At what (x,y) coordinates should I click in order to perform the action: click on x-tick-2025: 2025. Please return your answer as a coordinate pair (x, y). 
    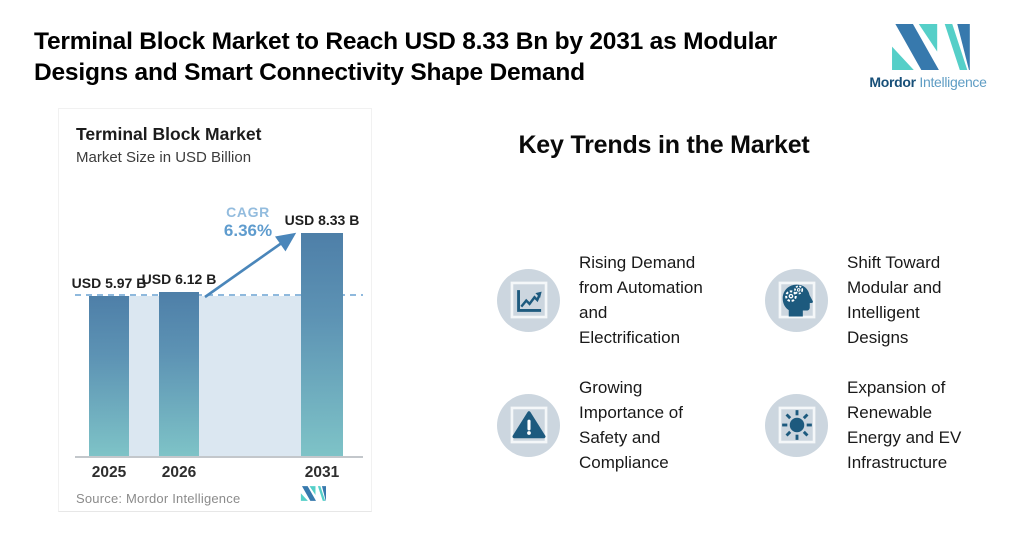
    Looking at the image, I should click on (109, 472).